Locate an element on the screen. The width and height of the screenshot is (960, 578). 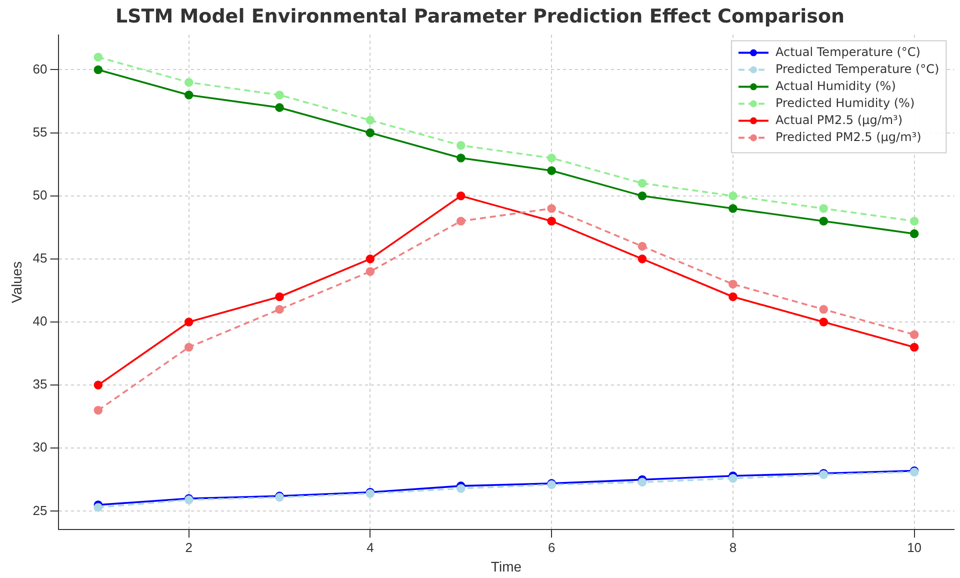
legend-label: Actual PM2.5 (μg/m³) is located at coordinates (839, 119).